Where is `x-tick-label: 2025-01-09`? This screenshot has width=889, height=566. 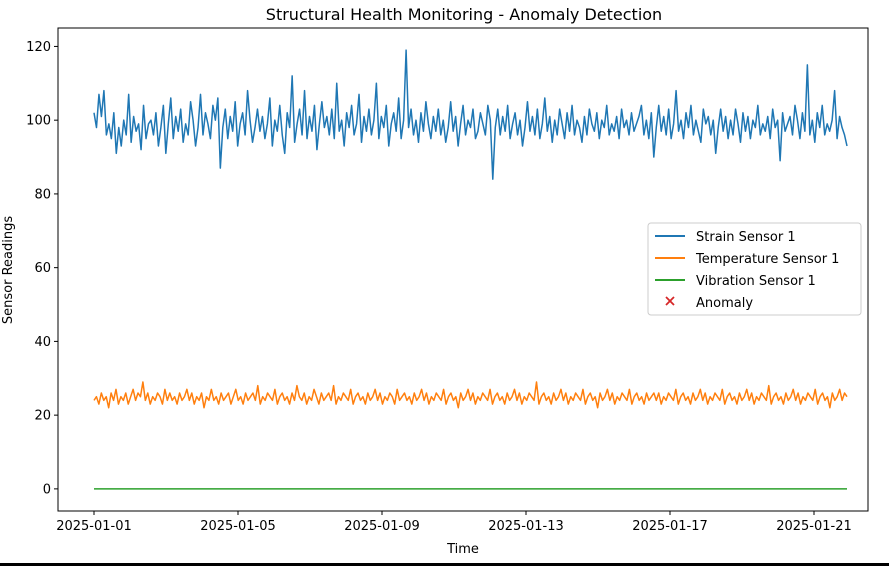
x-tick-label: 2025-01-09 is located at coordinates (382, 526).